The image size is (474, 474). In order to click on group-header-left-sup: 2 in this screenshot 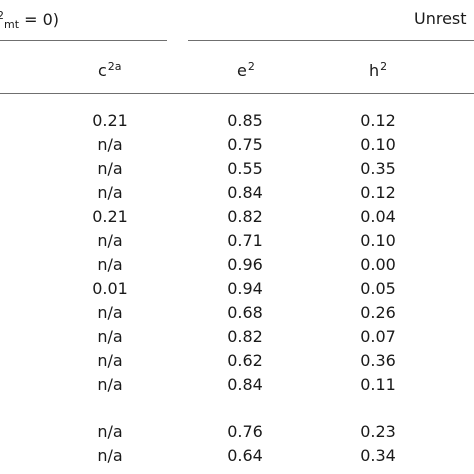, I will do `click(2, 15)`.